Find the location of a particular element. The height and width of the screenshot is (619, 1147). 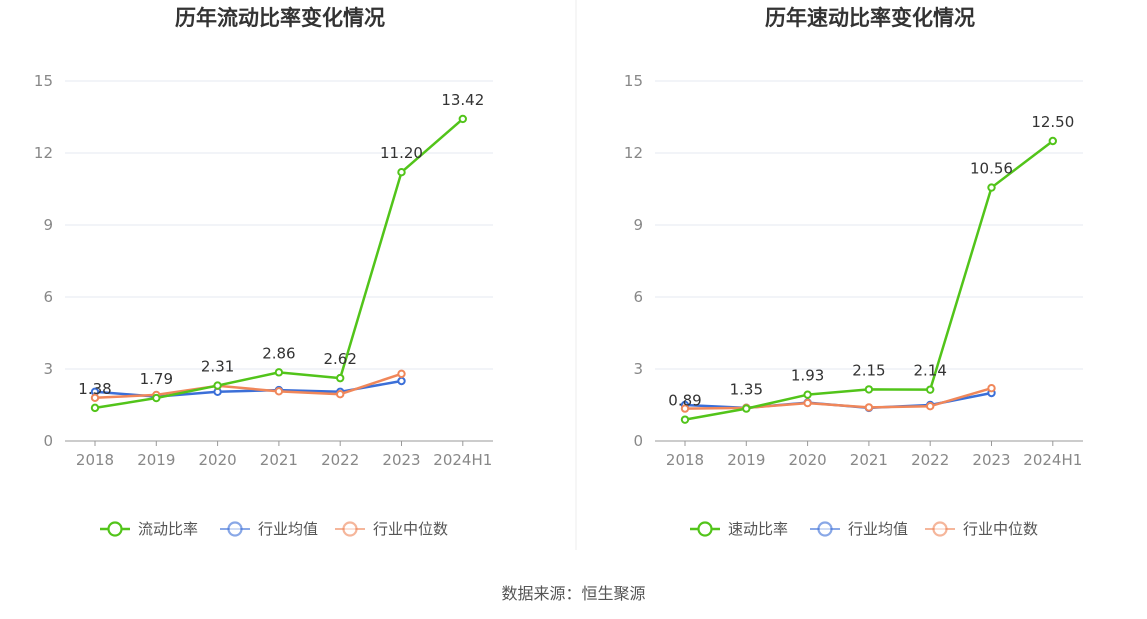

legend-item: 流动比率 is located at coordinates (149, 529).